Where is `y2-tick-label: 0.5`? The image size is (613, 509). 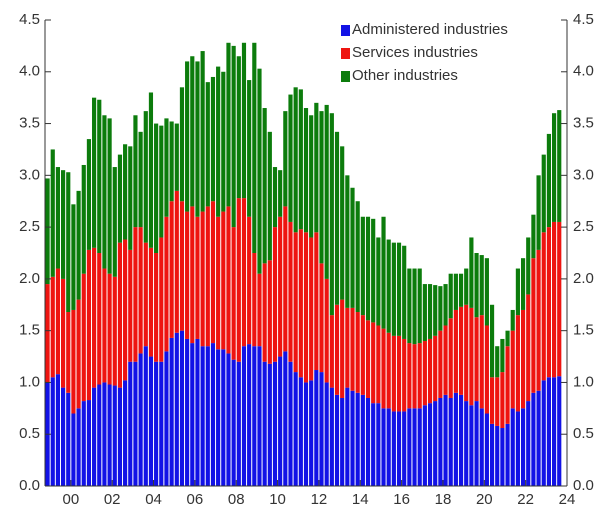
y2-tick-label: 0.5 is located at coordinates (583, 433).